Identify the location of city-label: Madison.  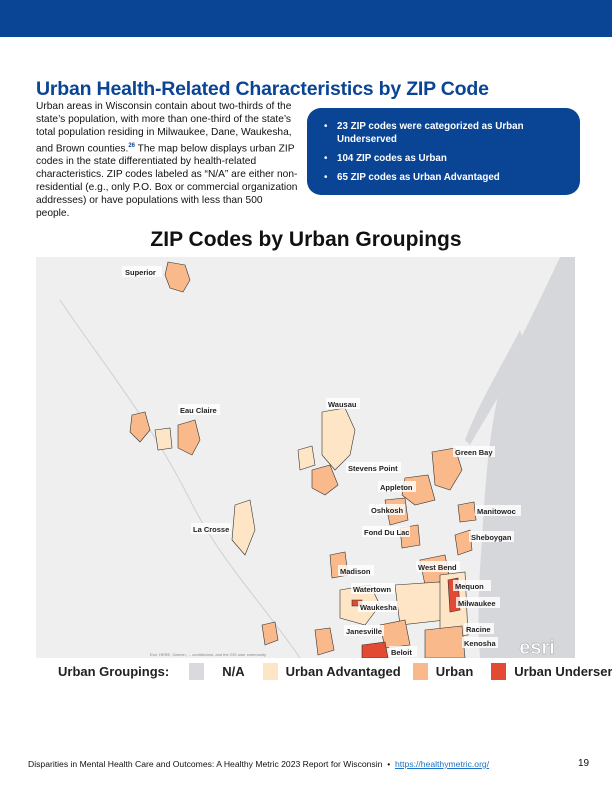
(356, 570).